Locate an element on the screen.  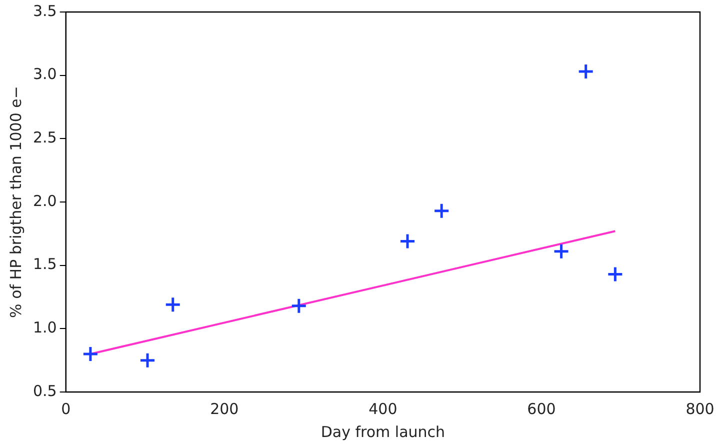
x-tick-label: 800 is located at coordinates (700, 409).